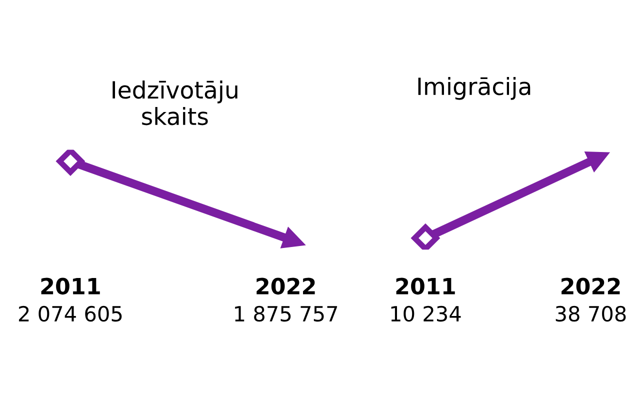  What do you see at coordinates (70, 314) in the screenshot?
I see `data-label: 2 074 605` at bounding box center [70, 314].